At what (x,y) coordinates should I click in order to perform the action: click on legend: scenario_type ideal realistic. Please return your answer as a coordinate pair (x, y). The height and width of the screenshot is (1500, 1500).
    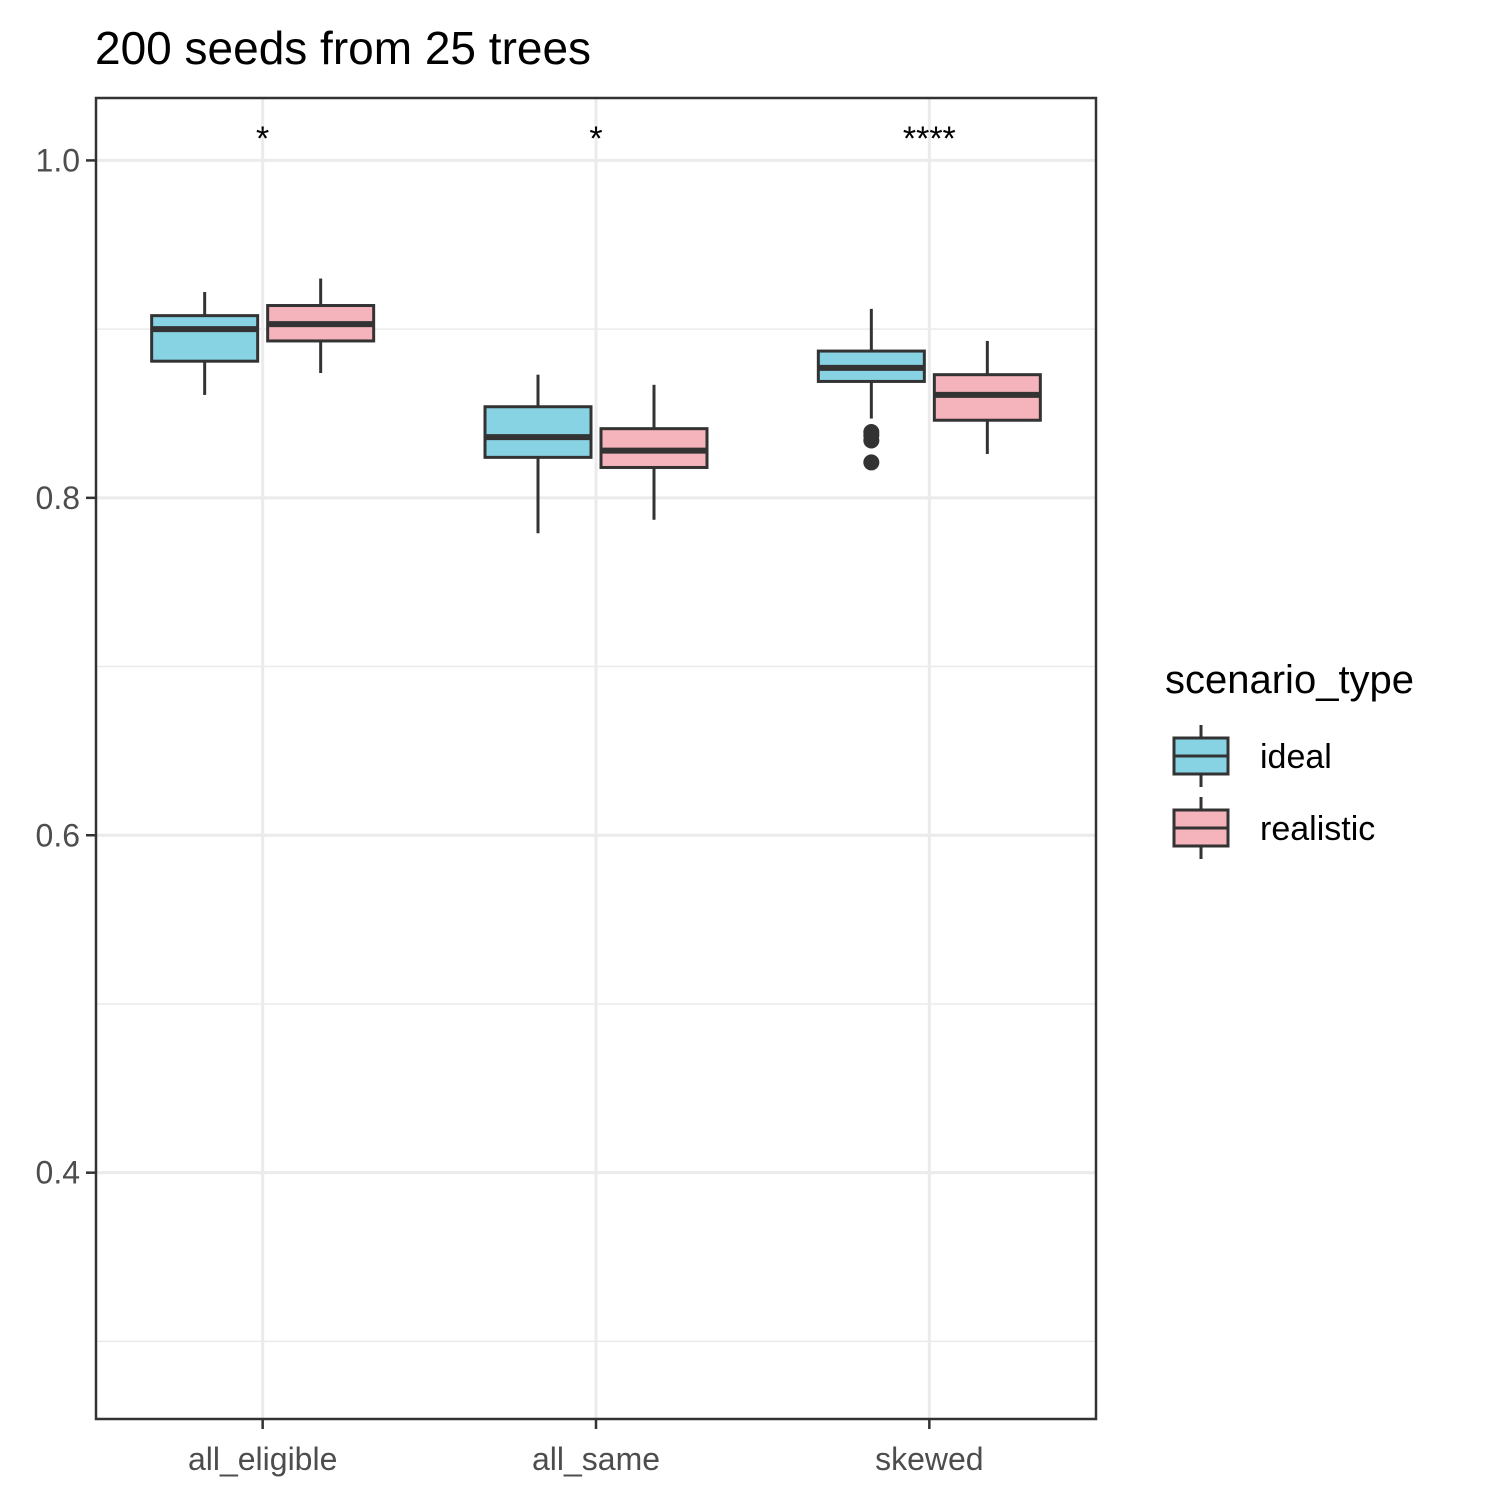
    Looking at the image, I should click on (1289, 758).